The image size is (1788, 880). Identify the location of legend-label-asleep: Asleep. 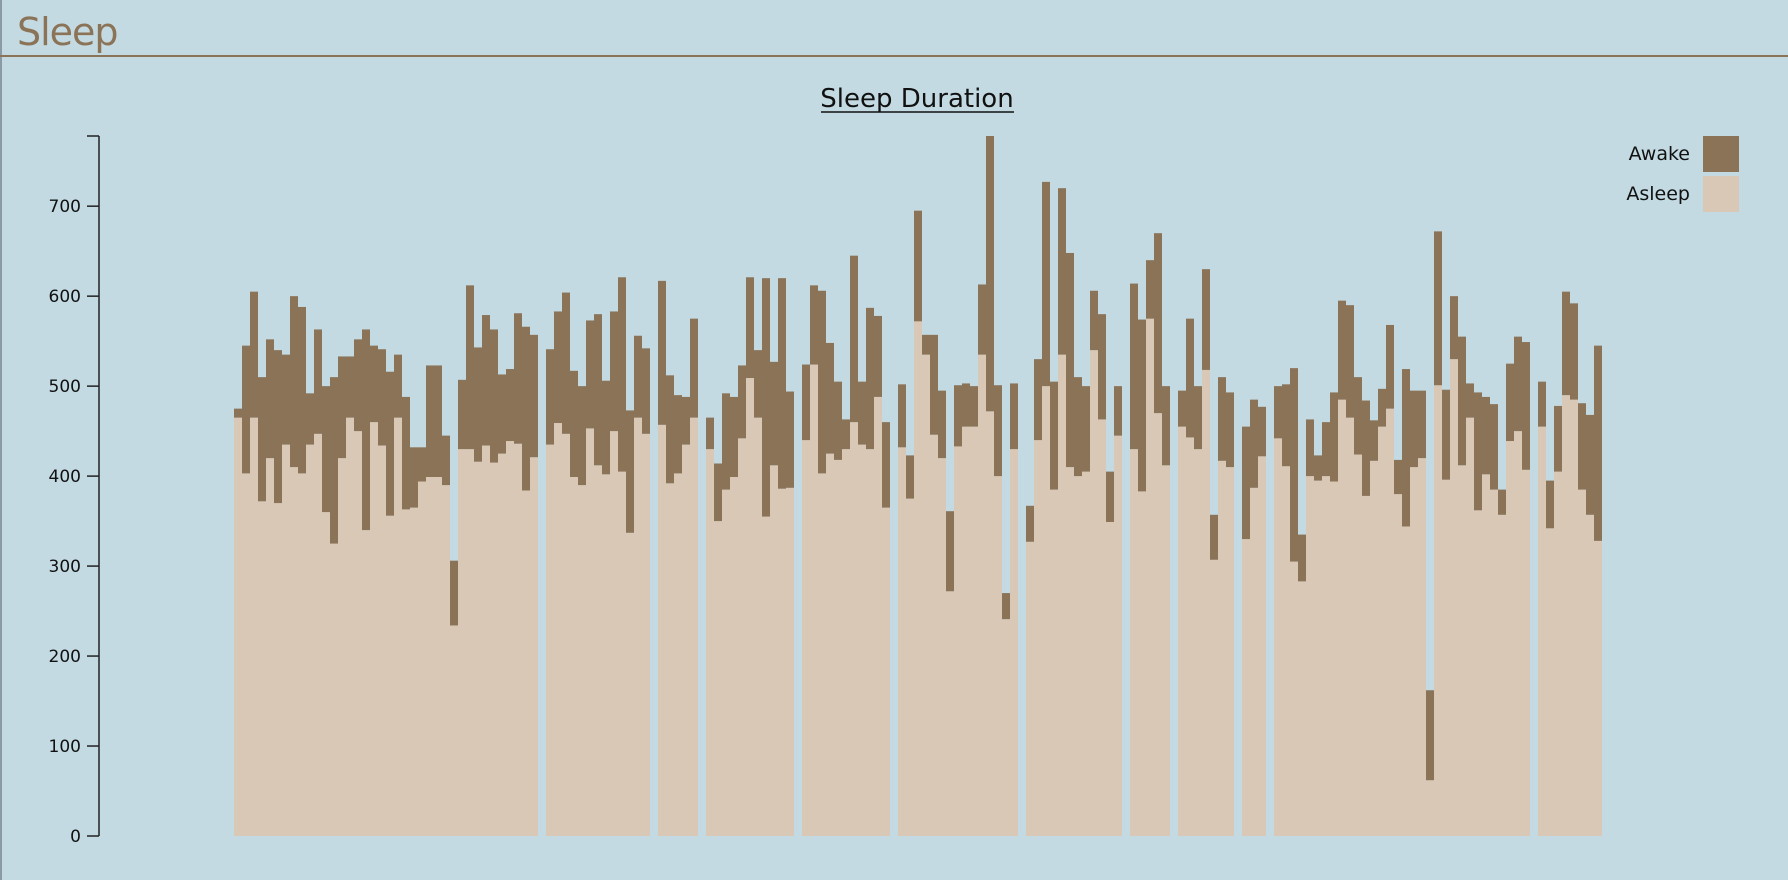
(1658, 194).